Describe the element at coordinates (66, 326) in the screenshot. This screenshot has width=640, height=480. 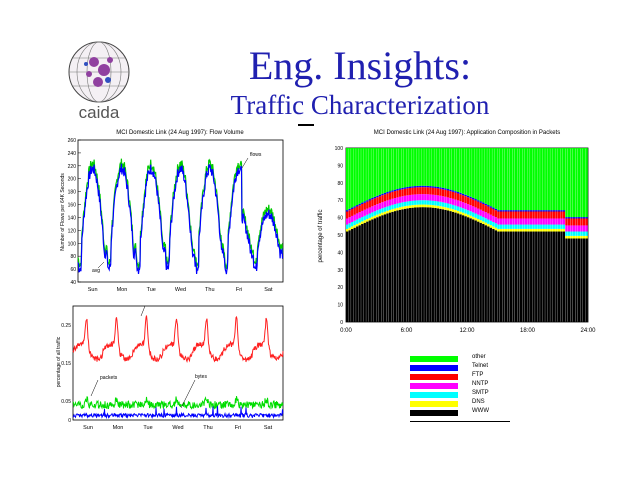
I see `chart2-ytick: 0.25` at that location.